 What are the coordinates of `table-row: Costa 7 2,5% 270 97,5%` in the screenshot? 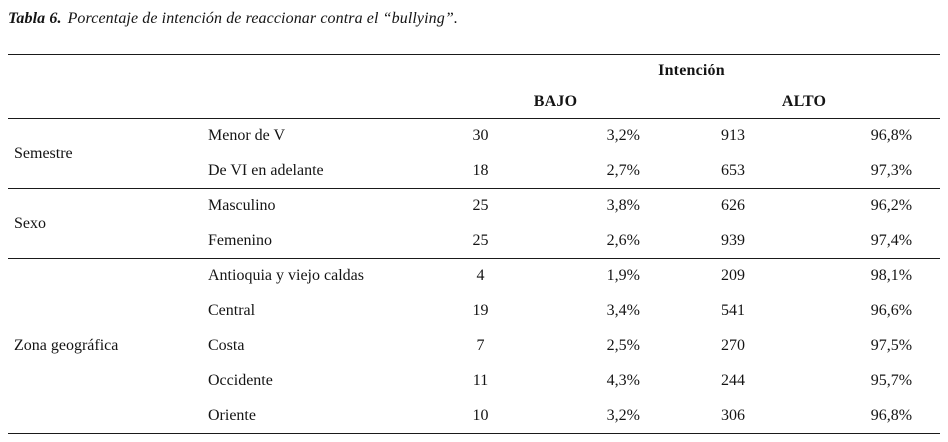 It's located at (474, 346).